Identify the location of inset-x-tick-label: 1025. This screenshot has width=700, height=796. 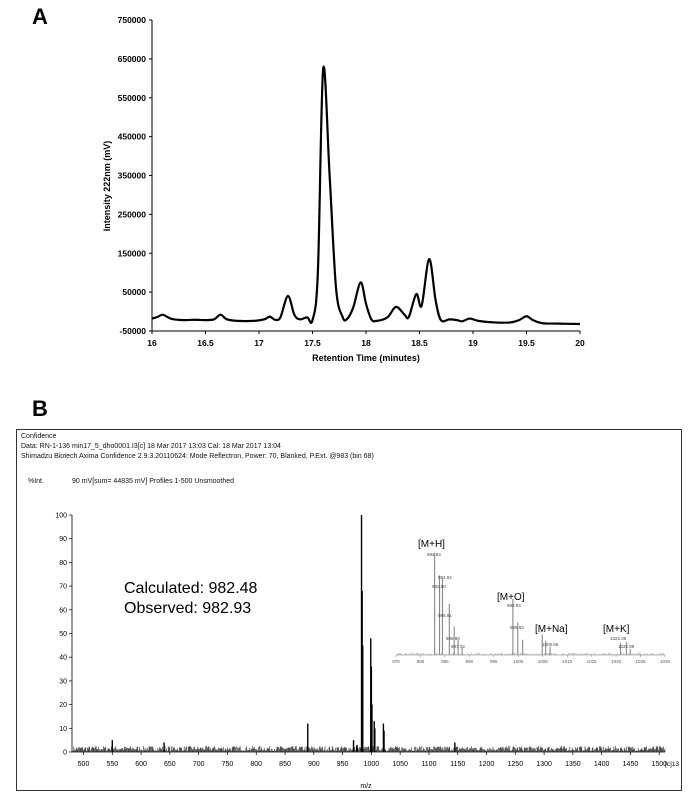
(641, 661).